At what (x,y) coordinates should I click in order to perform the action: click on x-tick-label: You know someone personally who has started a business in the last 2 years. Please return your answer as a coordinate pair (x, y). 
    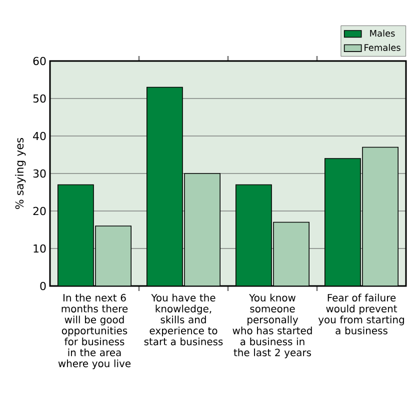
    Looking at the image, I should click on (272, 326).